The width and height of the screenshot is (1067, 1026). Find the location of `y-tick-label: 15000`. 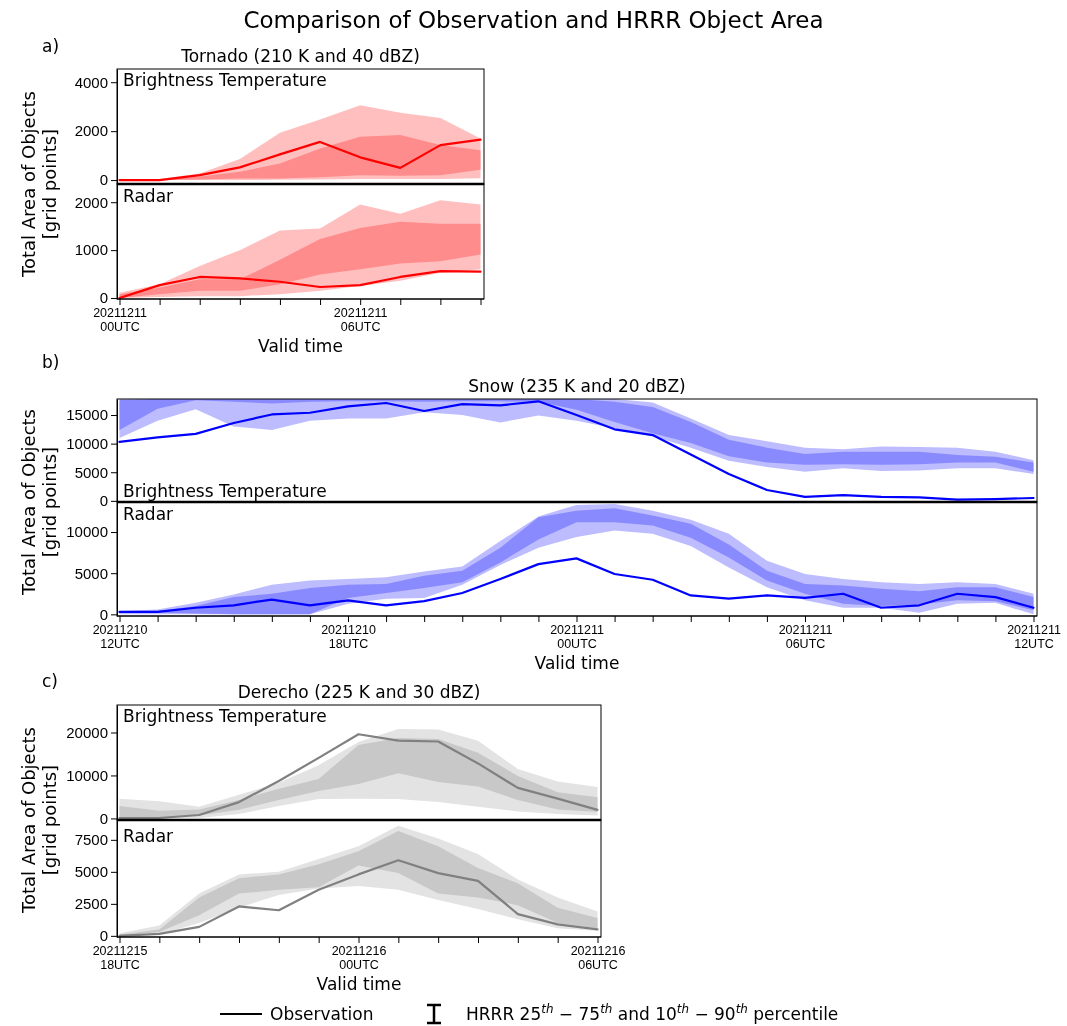

y-tick-label: 15000 is located at coordinates (87, 415).